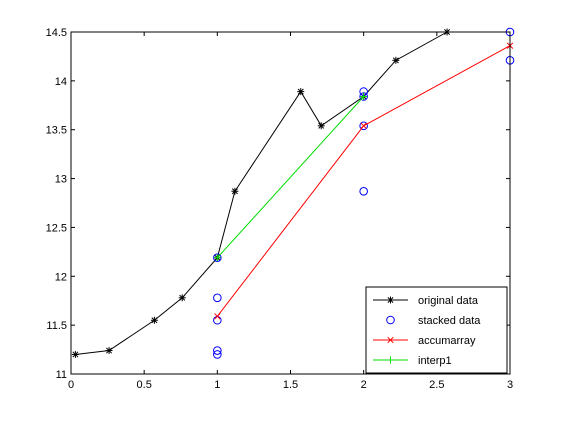 The width and height of the screenshot is (561, 425). I want to click on x-tick-label: 2.5, so click(436, 385).